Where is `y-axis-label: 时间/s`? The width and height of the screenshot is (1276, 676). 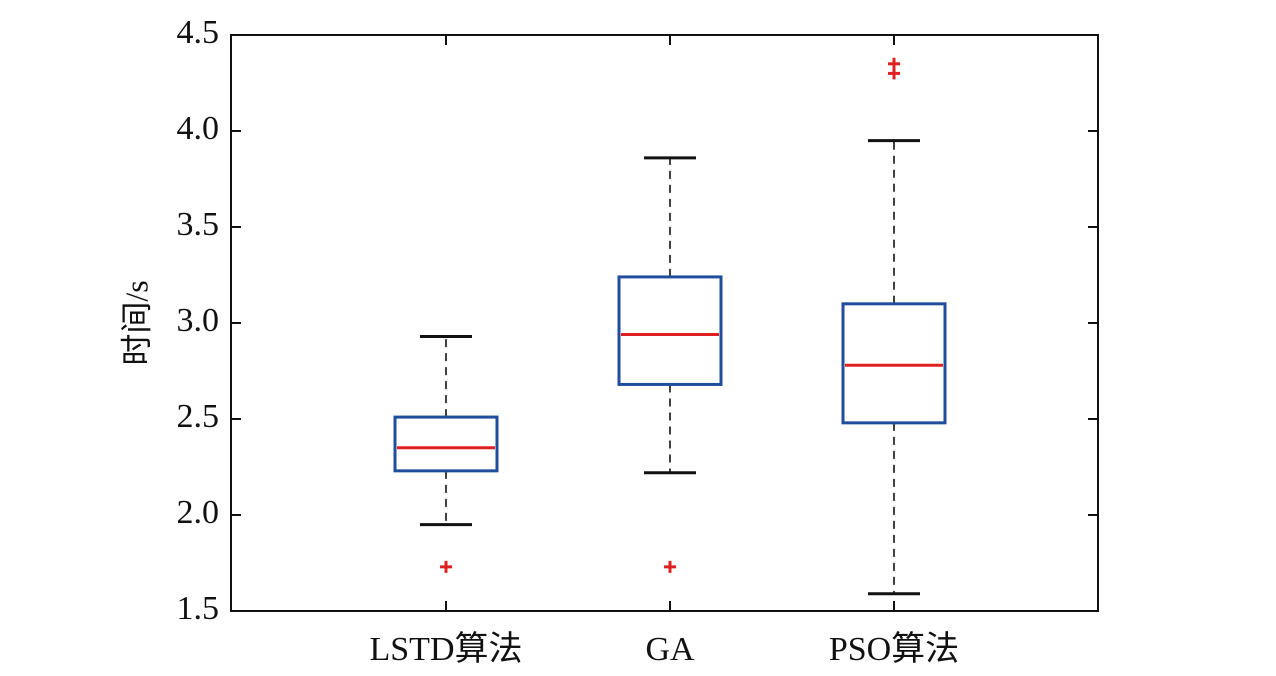
y-axis-label: 时间/s is located at coordinates (136, 322).